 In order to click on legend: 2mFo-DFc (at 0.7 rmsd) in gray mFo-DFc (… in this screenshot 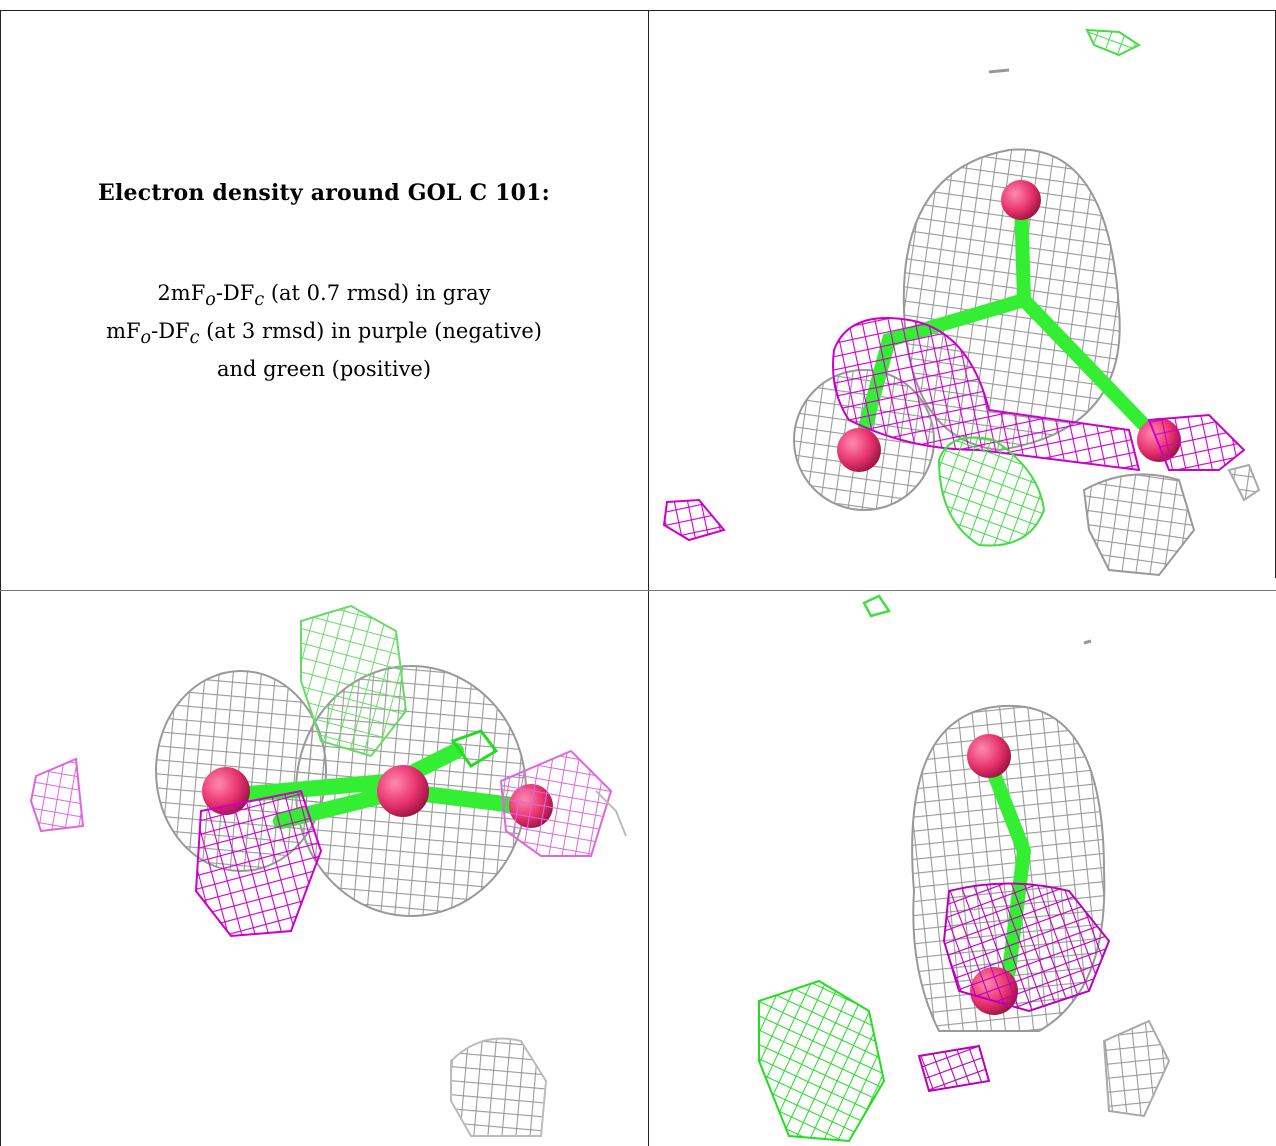, I will do `click(324, 331)`.